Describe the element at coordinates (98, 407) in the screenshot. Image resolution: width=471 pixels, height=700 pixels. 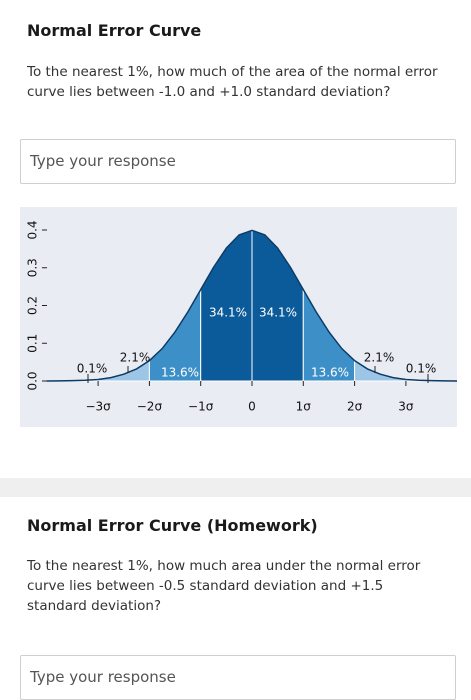
I see `x-tick-label: −3σ` at that location.